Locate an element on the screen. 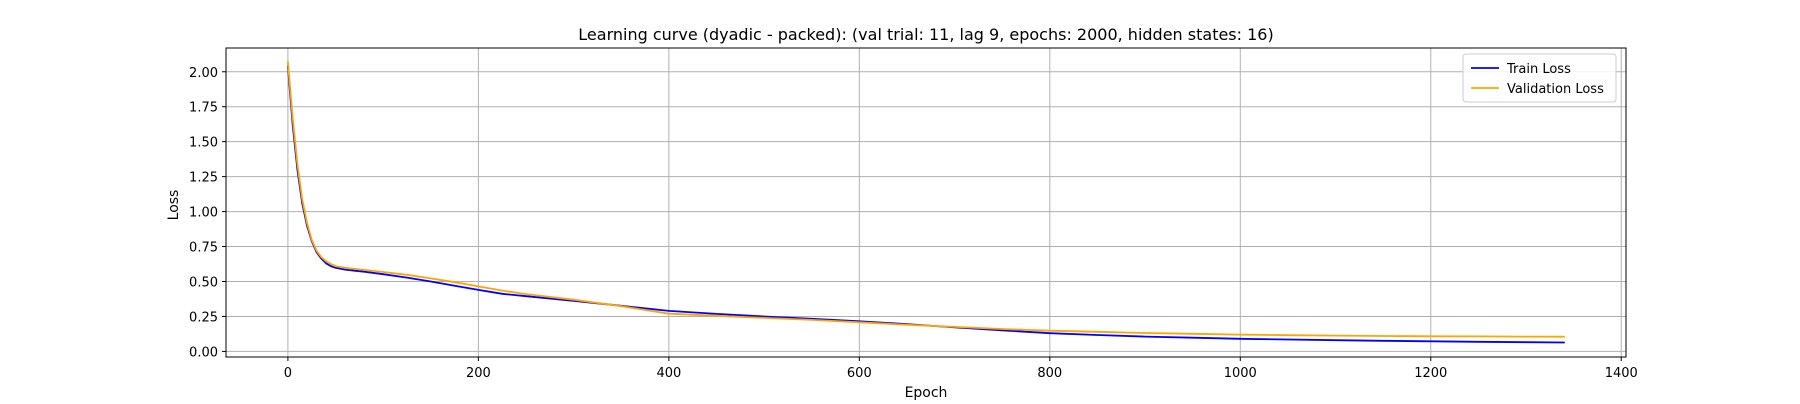 The width and height of the screenshot is (1800, 404). x-tick-label: 1200 is located at coordinates (1430, 373).